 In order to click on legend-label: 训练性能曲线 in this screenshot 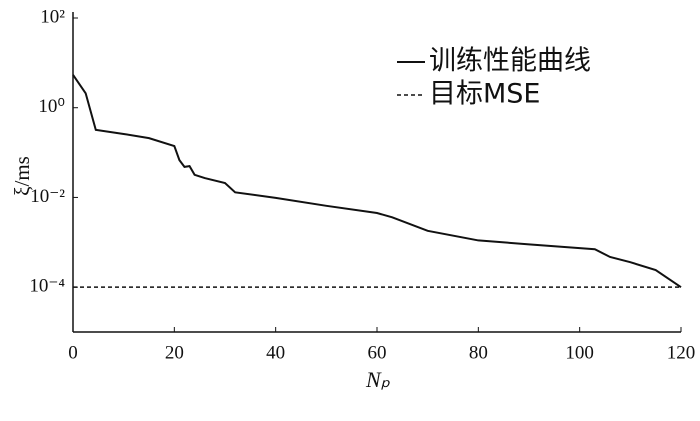, I will do `click(510, 61)`.